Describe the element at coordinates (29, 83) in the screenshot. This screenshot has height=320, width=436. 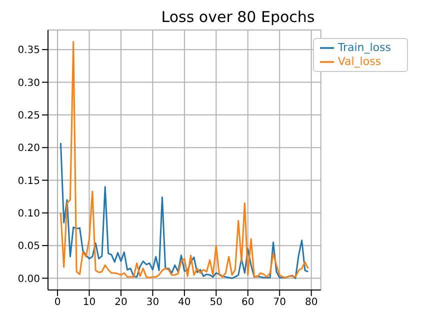
I see `y-tick-label: 0.30` at that location.